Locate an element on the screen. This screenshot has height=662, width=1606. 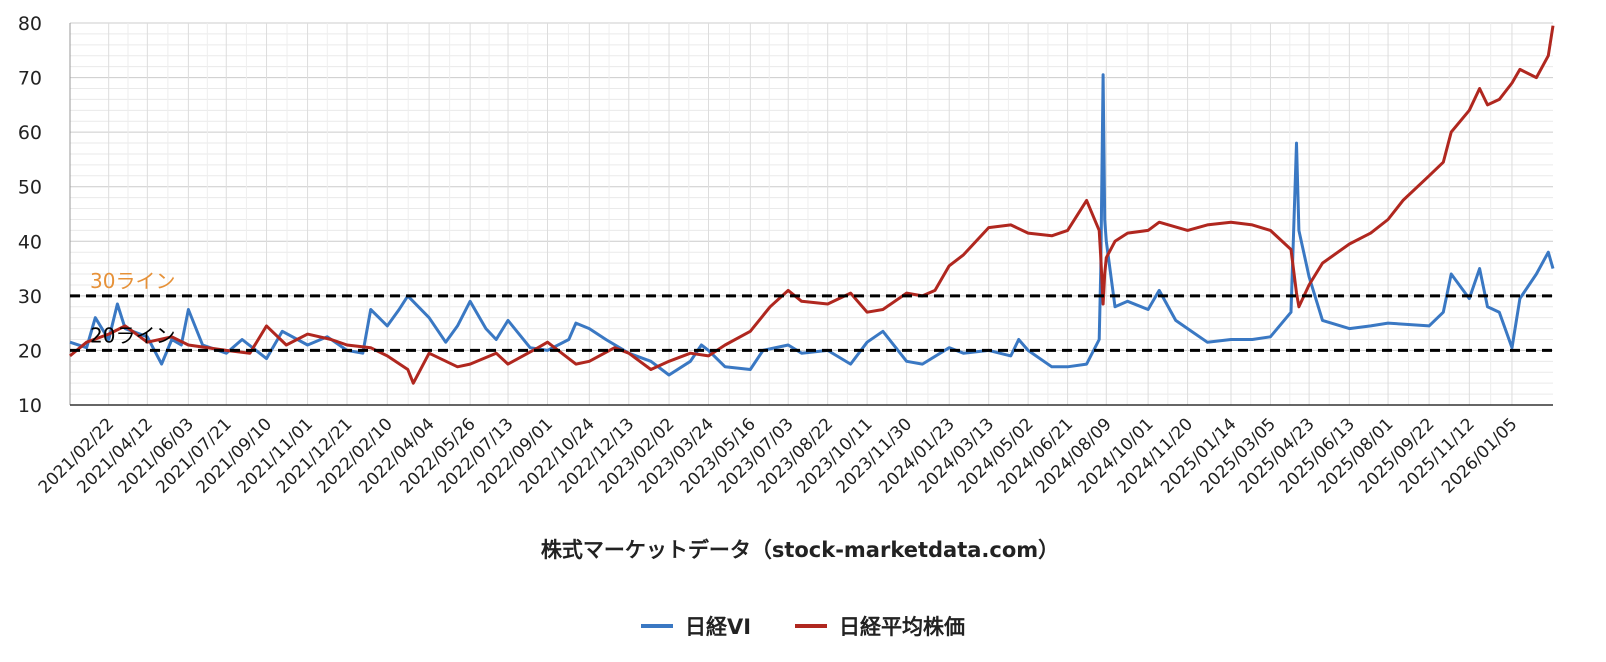
y-tick-label: 50 is located at coordinates (30, 188).